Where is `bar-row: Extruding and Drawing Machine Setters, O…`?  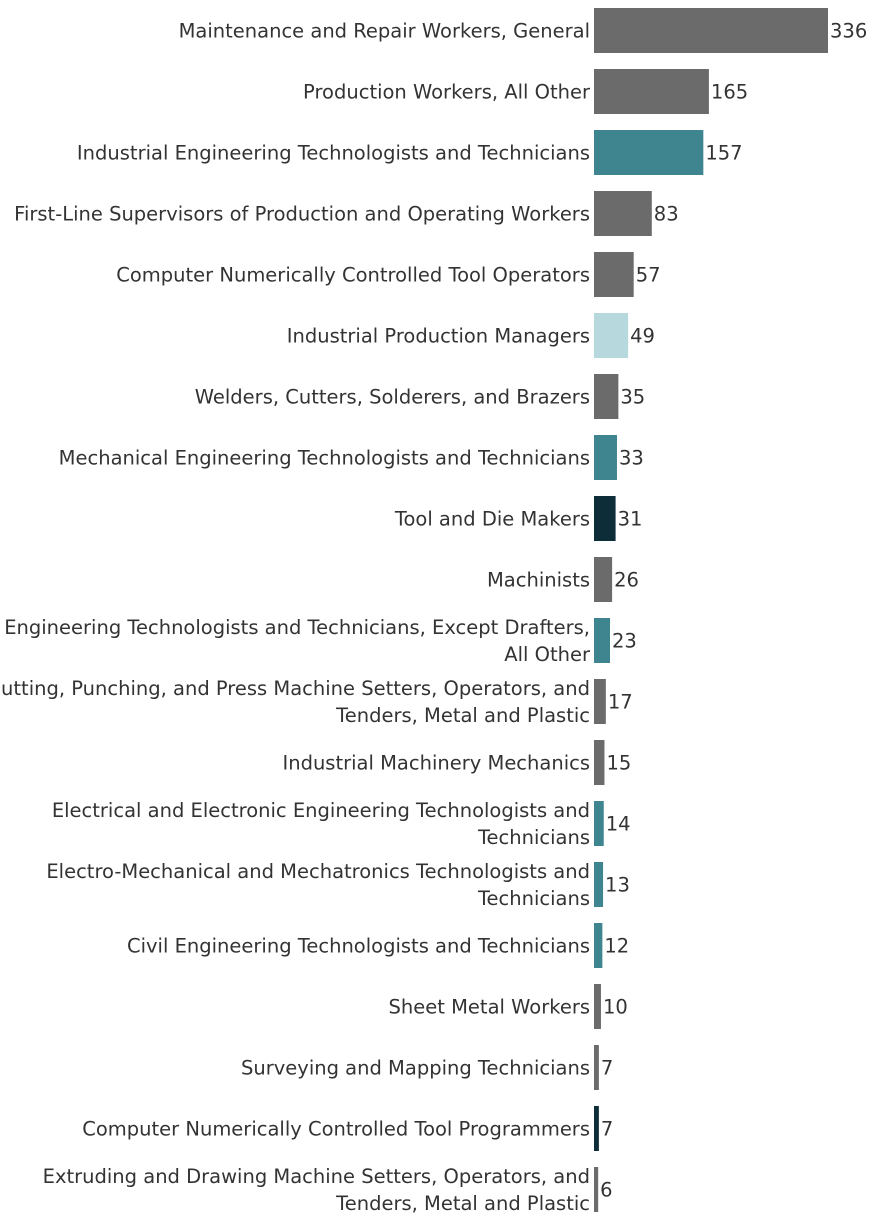 bar-row: Extruding and Drawing Machine Setters, O… is located at coordinates (328, 1190).